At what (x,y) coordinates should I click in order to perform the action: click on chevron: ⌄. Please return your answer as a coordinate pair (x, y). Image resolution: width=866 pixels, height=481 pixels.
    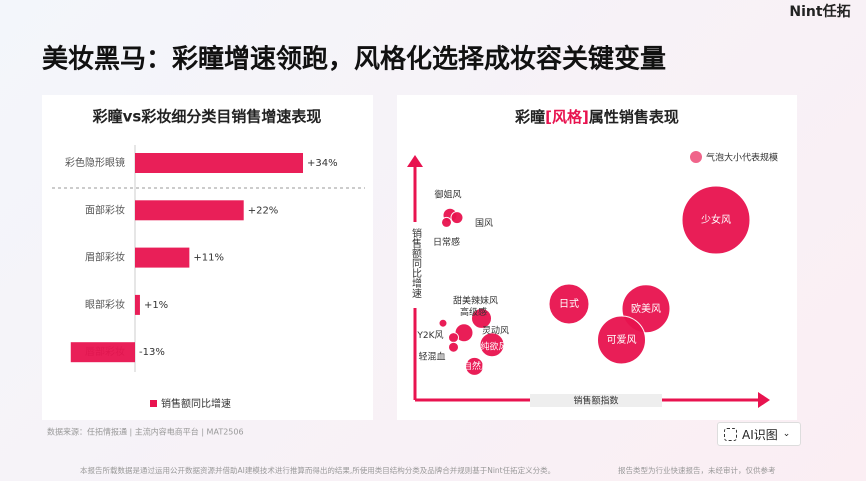
    Looking at the image, I should click on (786, 434).